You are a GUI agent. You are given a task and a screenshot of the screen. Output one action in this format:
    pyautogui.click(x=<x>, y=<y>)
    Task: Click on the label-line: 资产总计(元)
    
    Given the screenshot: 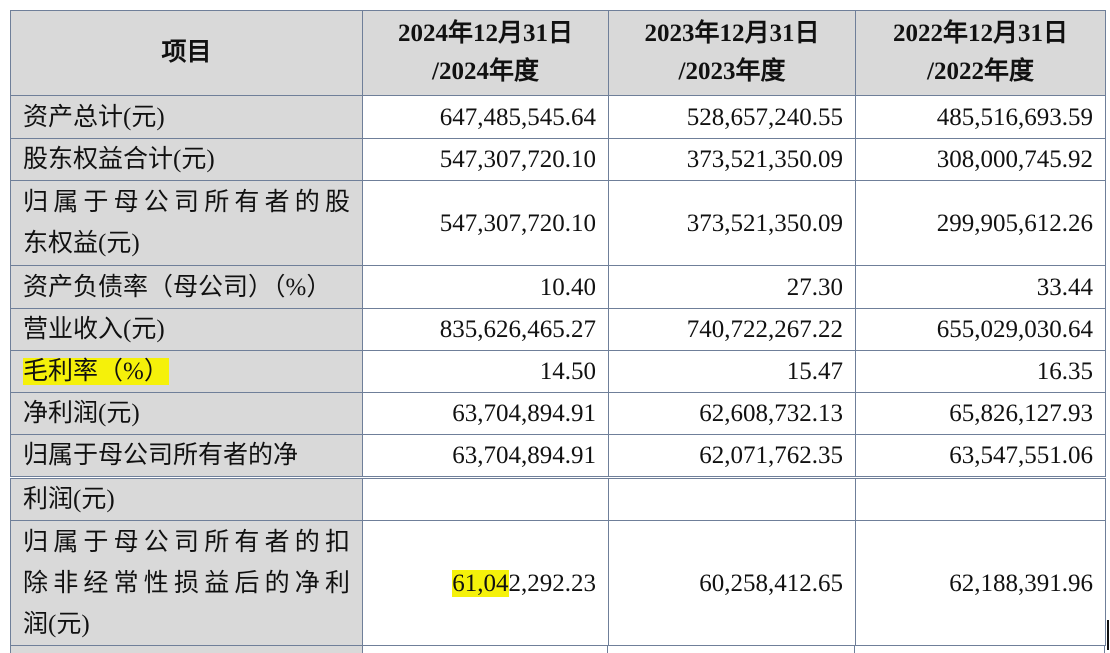 What is the action you would take?
    pyautogui.click(x=186, y=117)
    